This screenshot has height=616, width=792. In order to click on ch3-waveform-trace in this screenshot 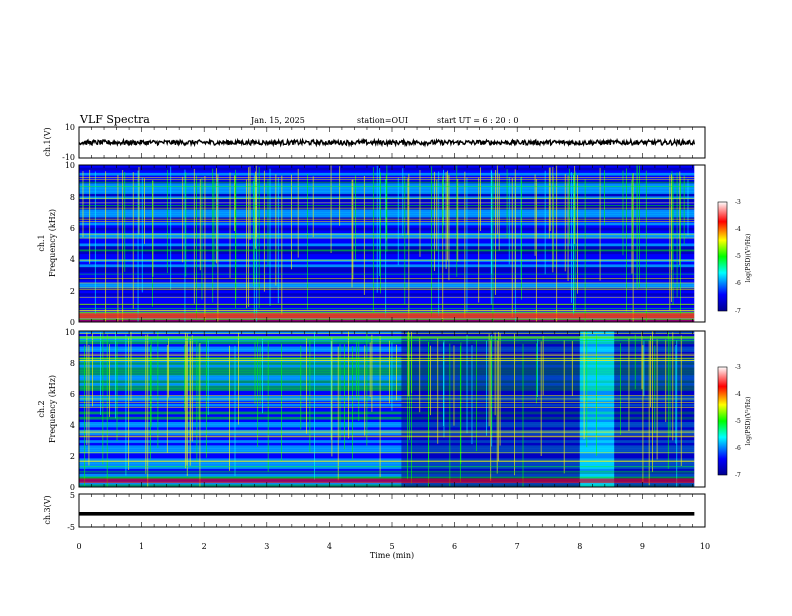, I will do `click(387, 514)`.